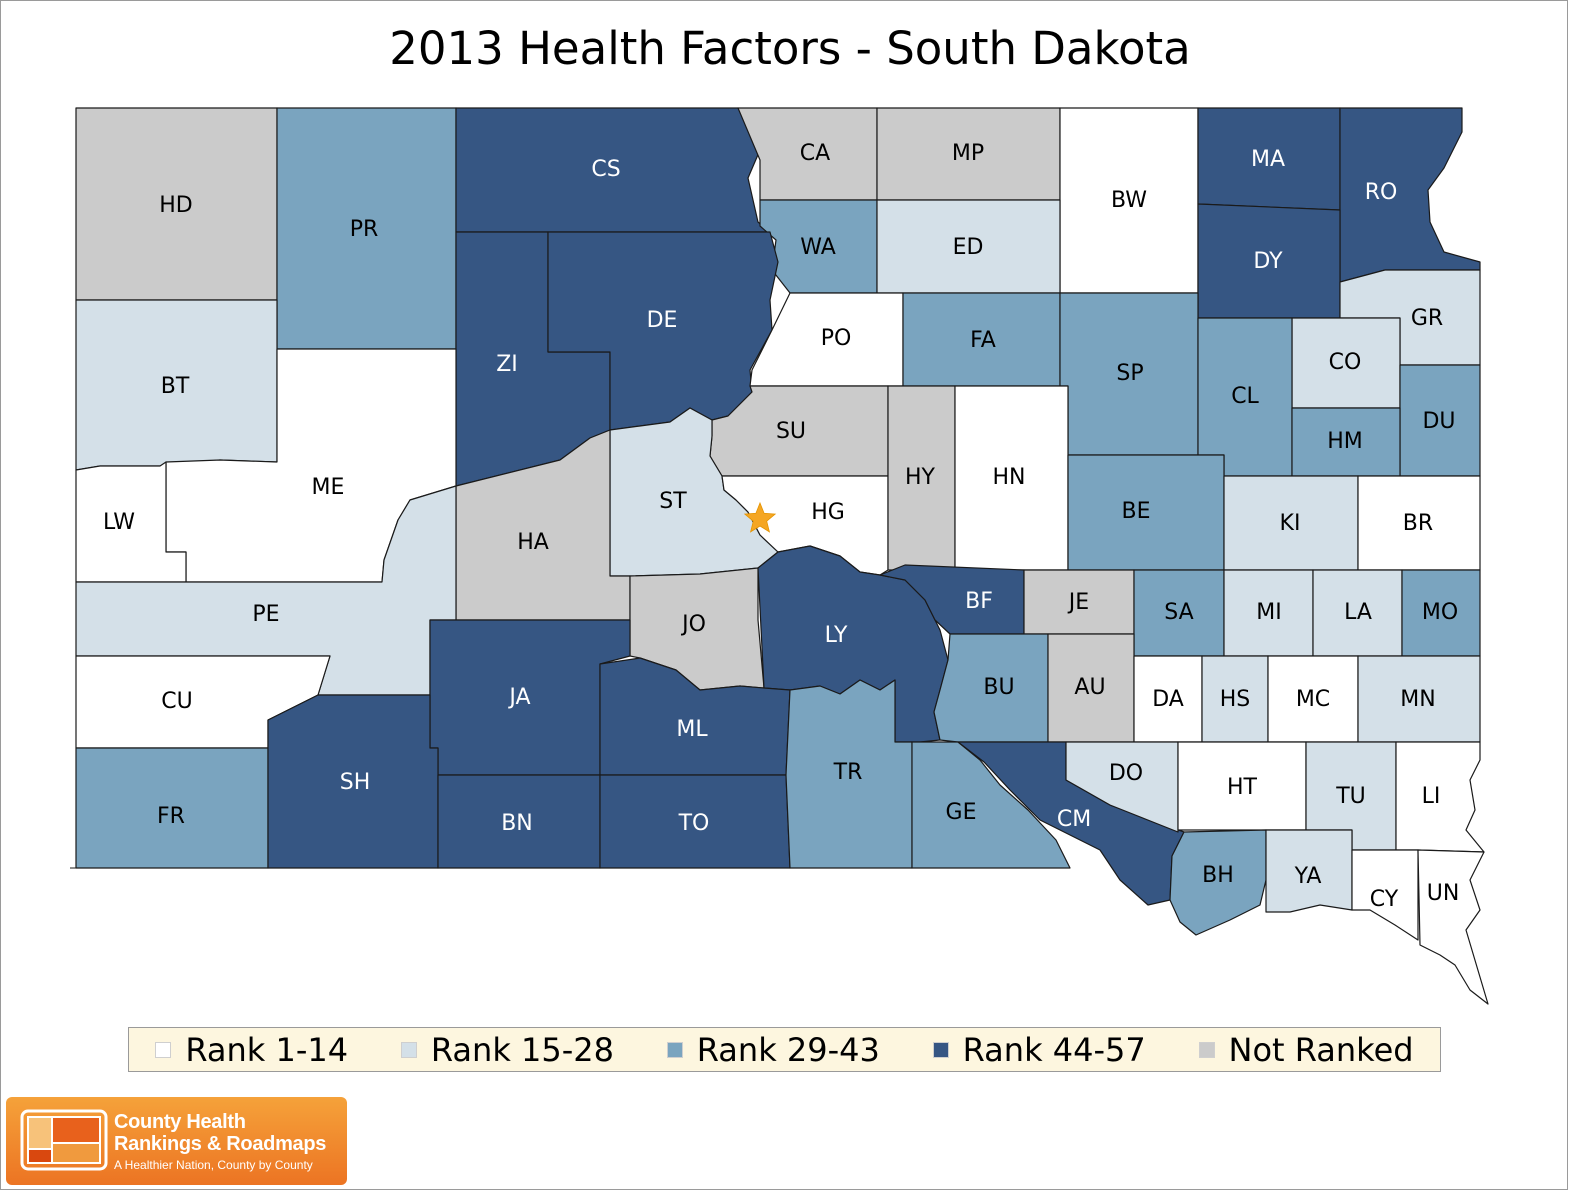 The image size is (1580, 1200). I want to click on county-label: DE, so click(662, 320).